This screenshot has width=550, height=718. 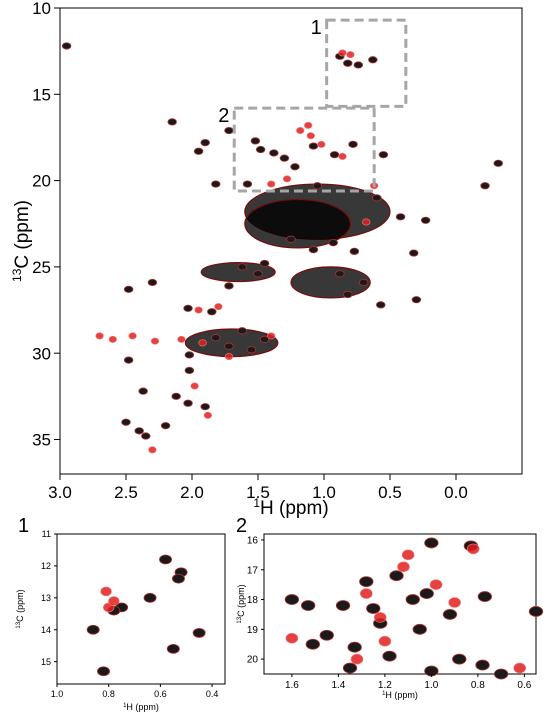 I want to click on inset-2-label: 2, so click(x=241, y=526).